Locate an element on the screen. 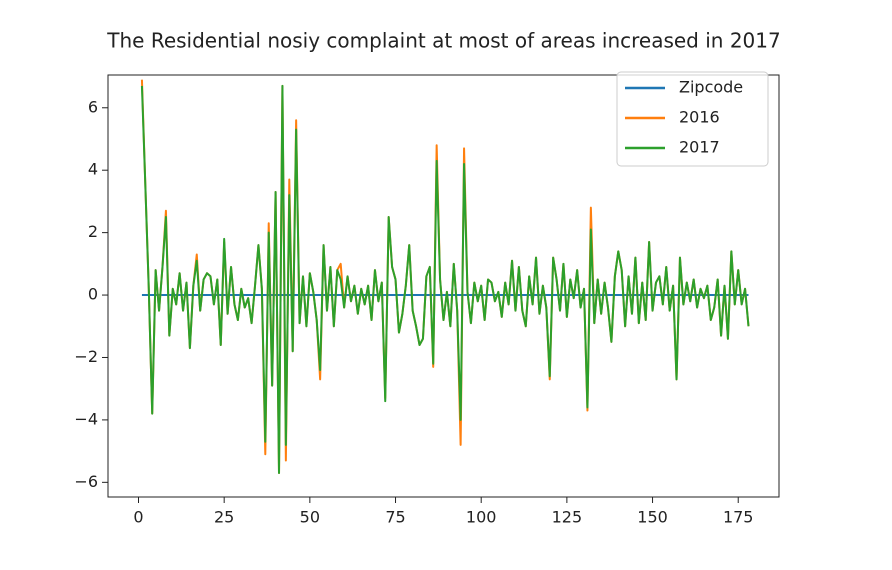 The width and height of the screenshot is (892, 570). x-tick-label: 100 is located at coordinates (481, 517).